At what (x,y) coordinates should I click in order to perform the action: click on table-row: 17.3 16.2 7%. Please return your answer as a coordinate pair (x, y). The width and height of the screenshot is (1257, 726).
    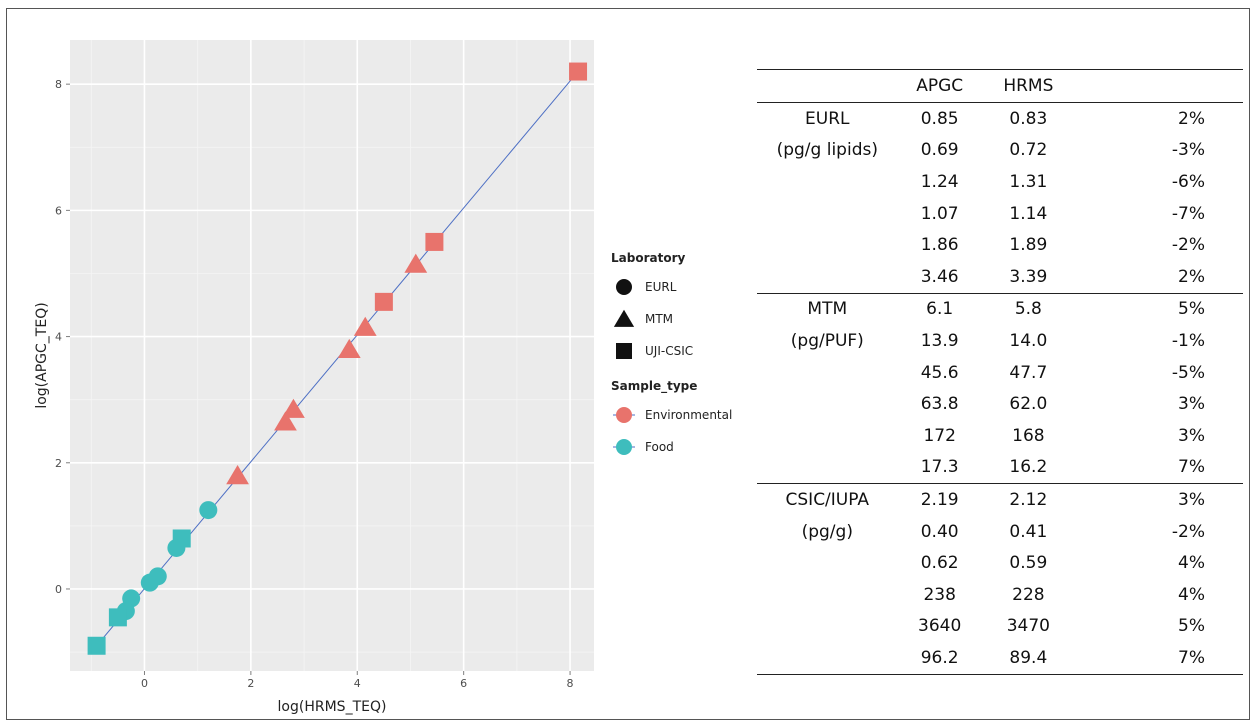
    Looking at the image, I should click on (1000, 468).